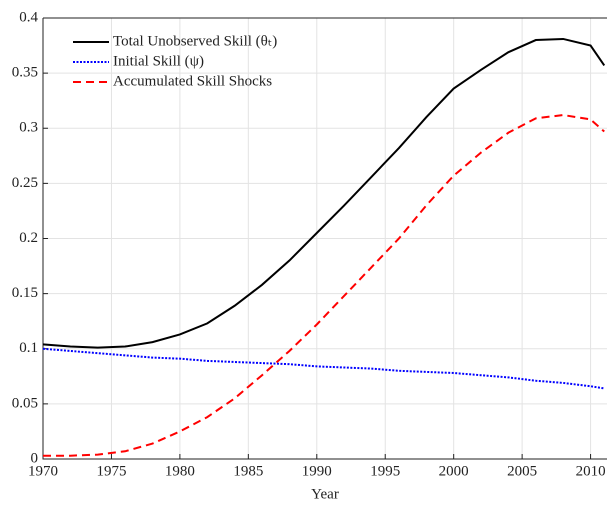 The height and width of the screenshot is (505, 607). I want to click on y-tick-label: 0.1, so click(28, 348).